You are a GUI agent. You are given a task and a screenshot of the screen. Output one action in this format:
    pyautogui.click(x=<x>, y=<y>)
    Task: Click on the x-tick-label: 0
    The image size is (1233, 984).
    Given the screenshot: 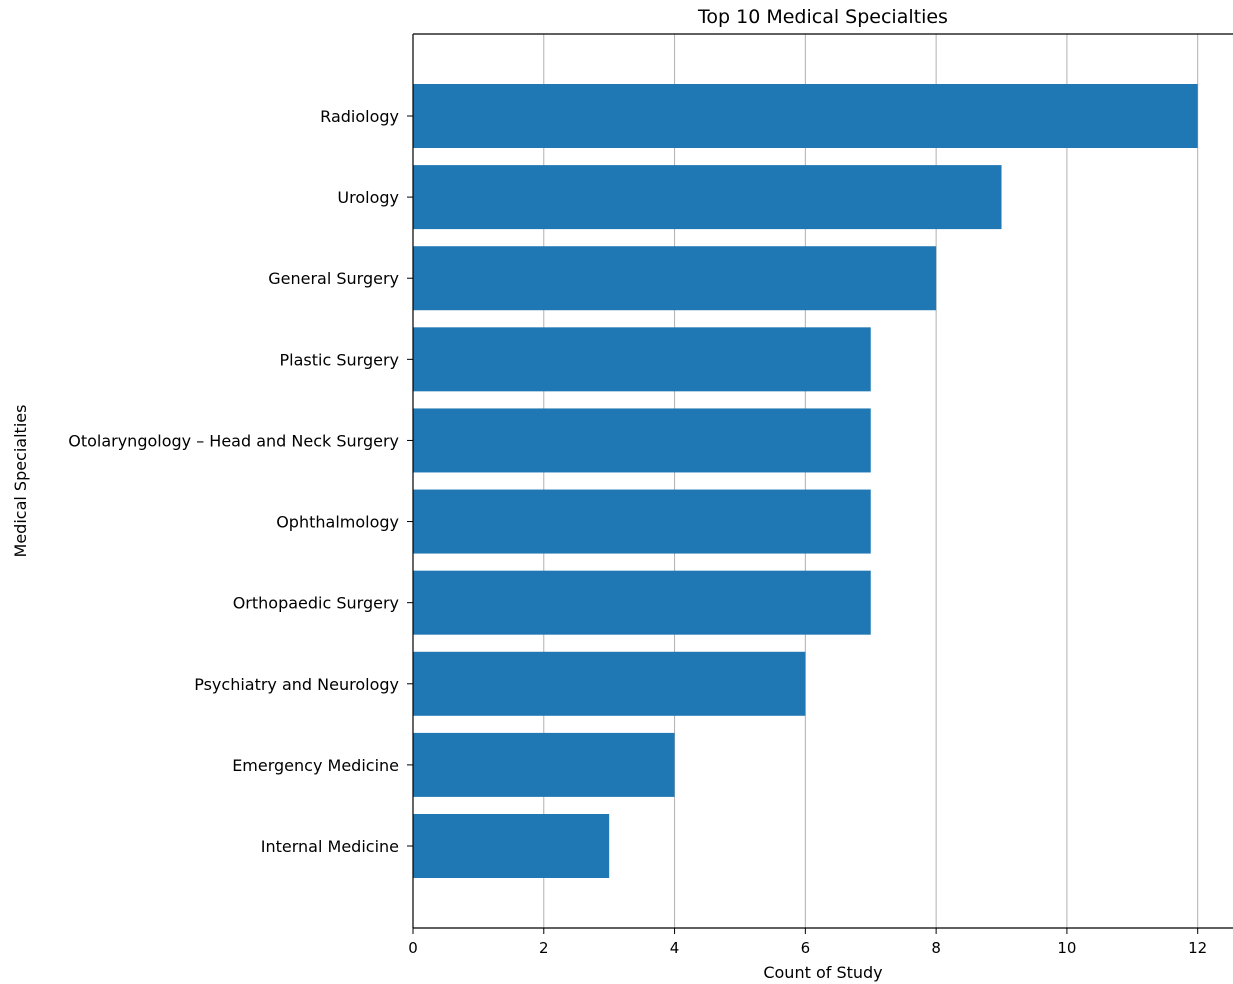 What is the action you would take?
    pyautogui.click(x=413, y=948)
    